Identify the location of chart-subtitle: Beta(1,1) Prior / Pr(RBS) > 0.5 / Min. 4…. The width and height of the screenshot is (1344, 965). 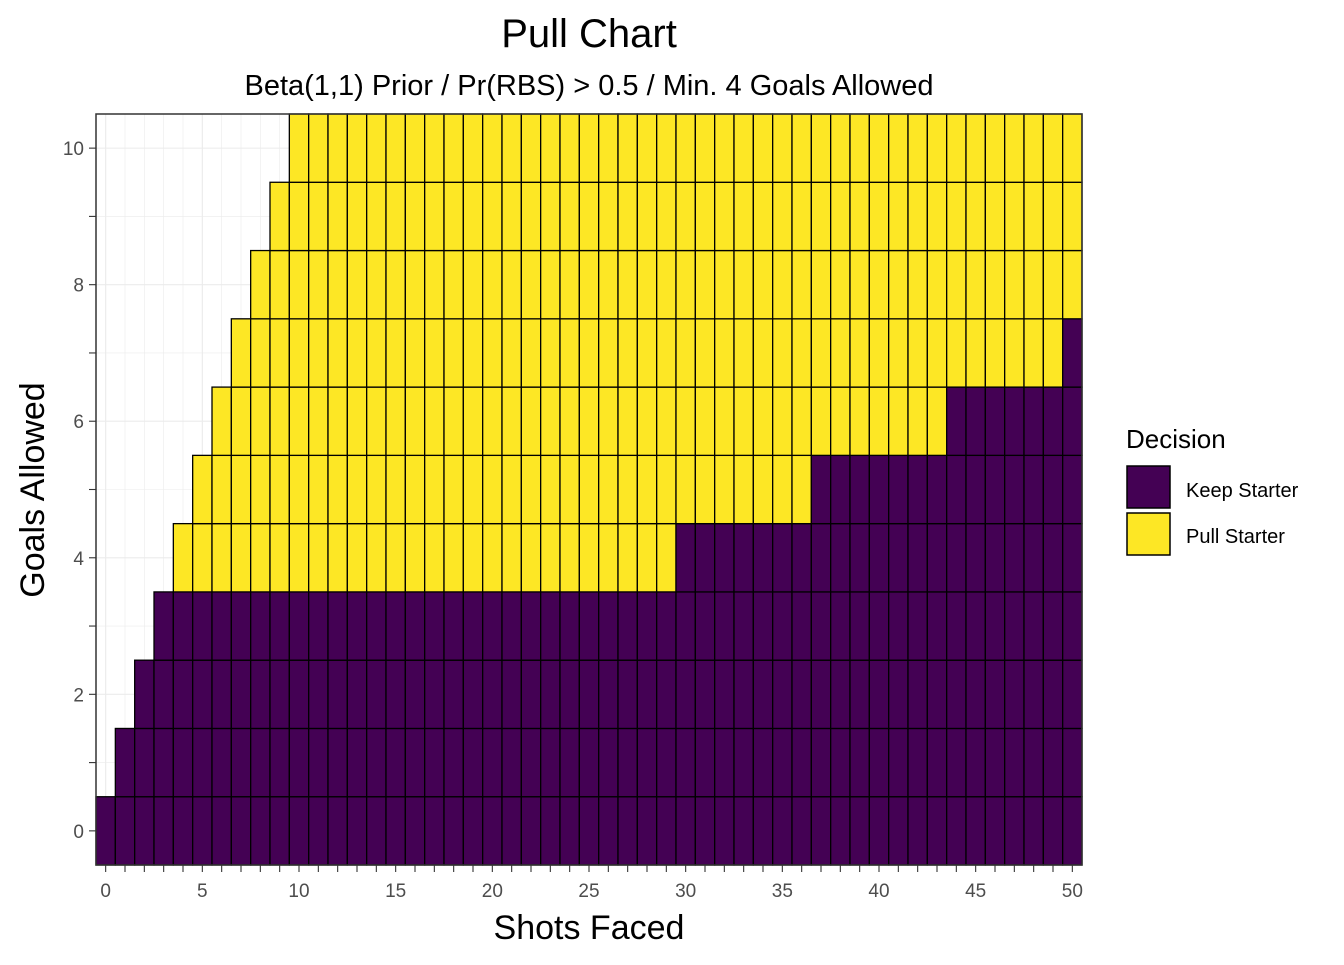
(588, 86).